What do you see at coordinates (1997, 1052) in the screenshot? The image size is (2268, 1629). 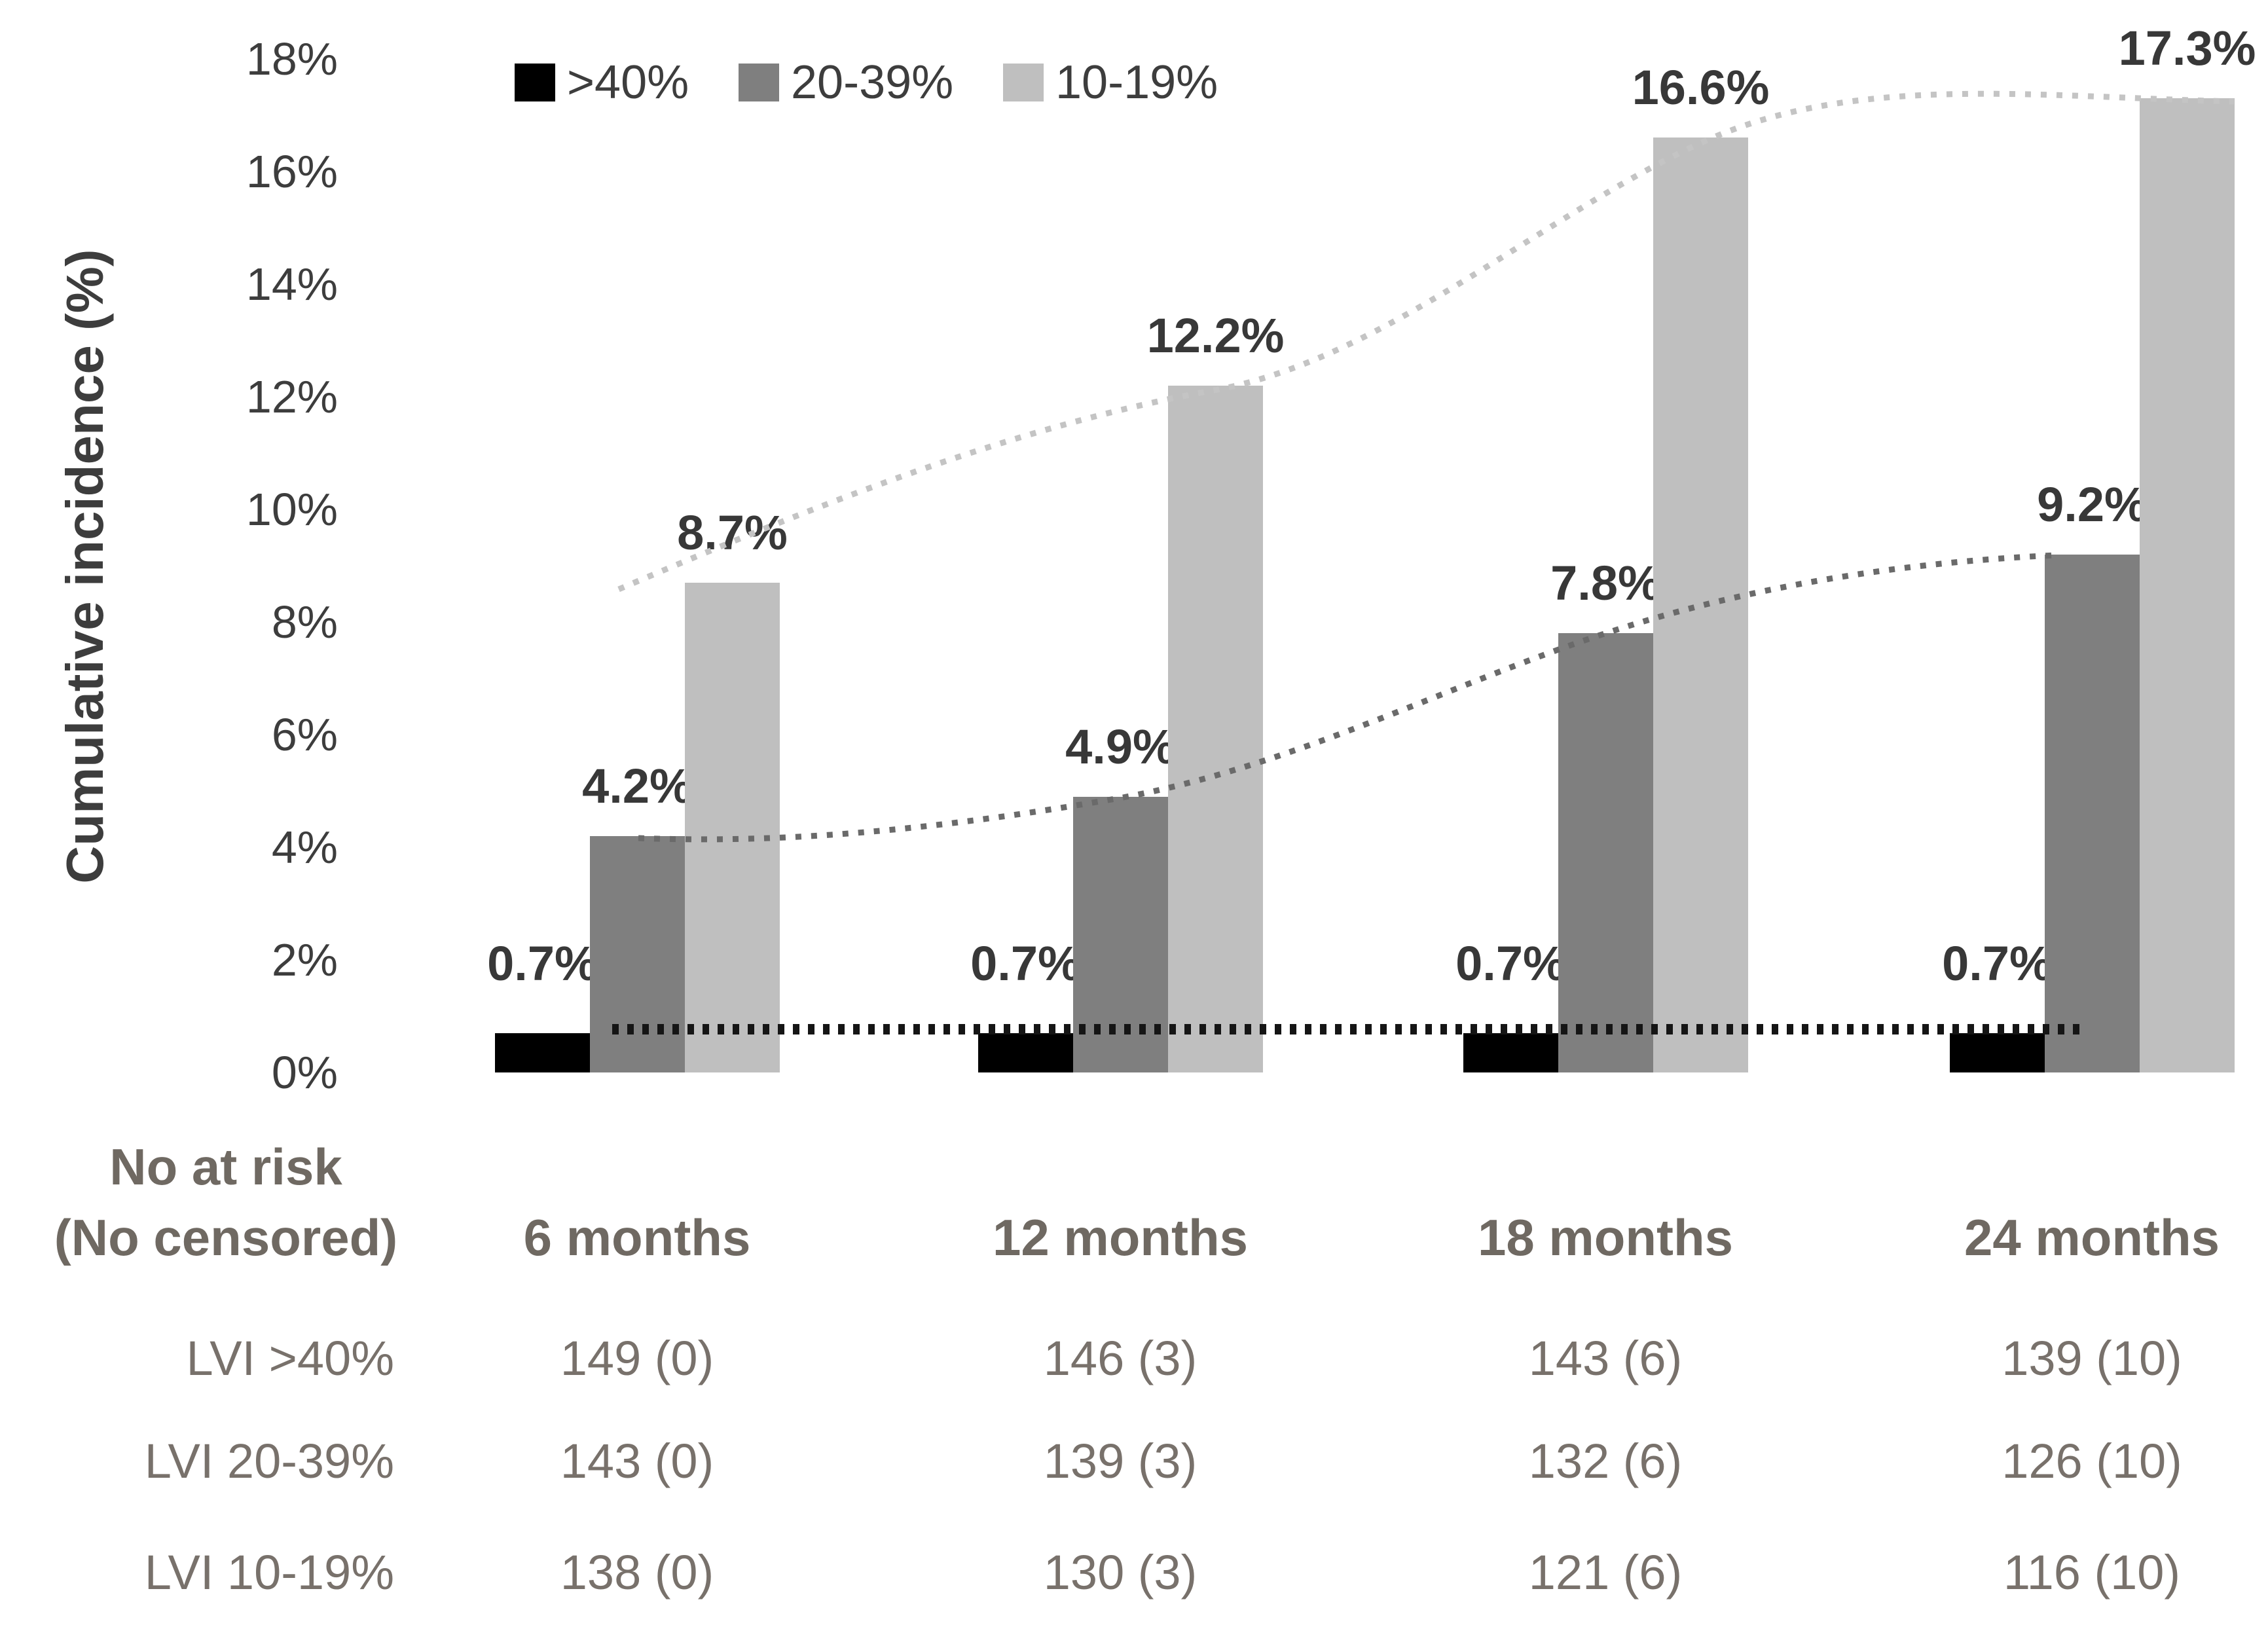 I see `bar-40-24-months` at bounding box center [1997, 1052].